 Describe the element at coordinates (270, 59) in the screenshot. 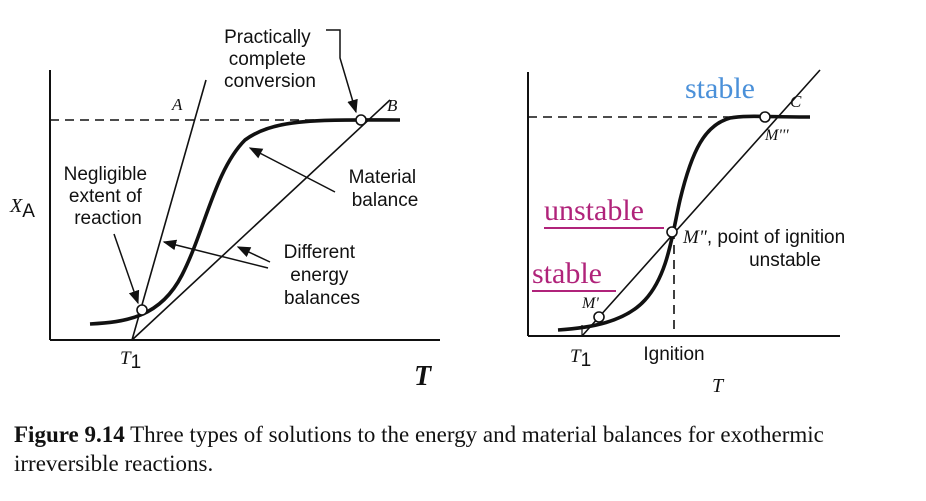

I see `annotation-practically-complete: Practically complete conversion` at that location.